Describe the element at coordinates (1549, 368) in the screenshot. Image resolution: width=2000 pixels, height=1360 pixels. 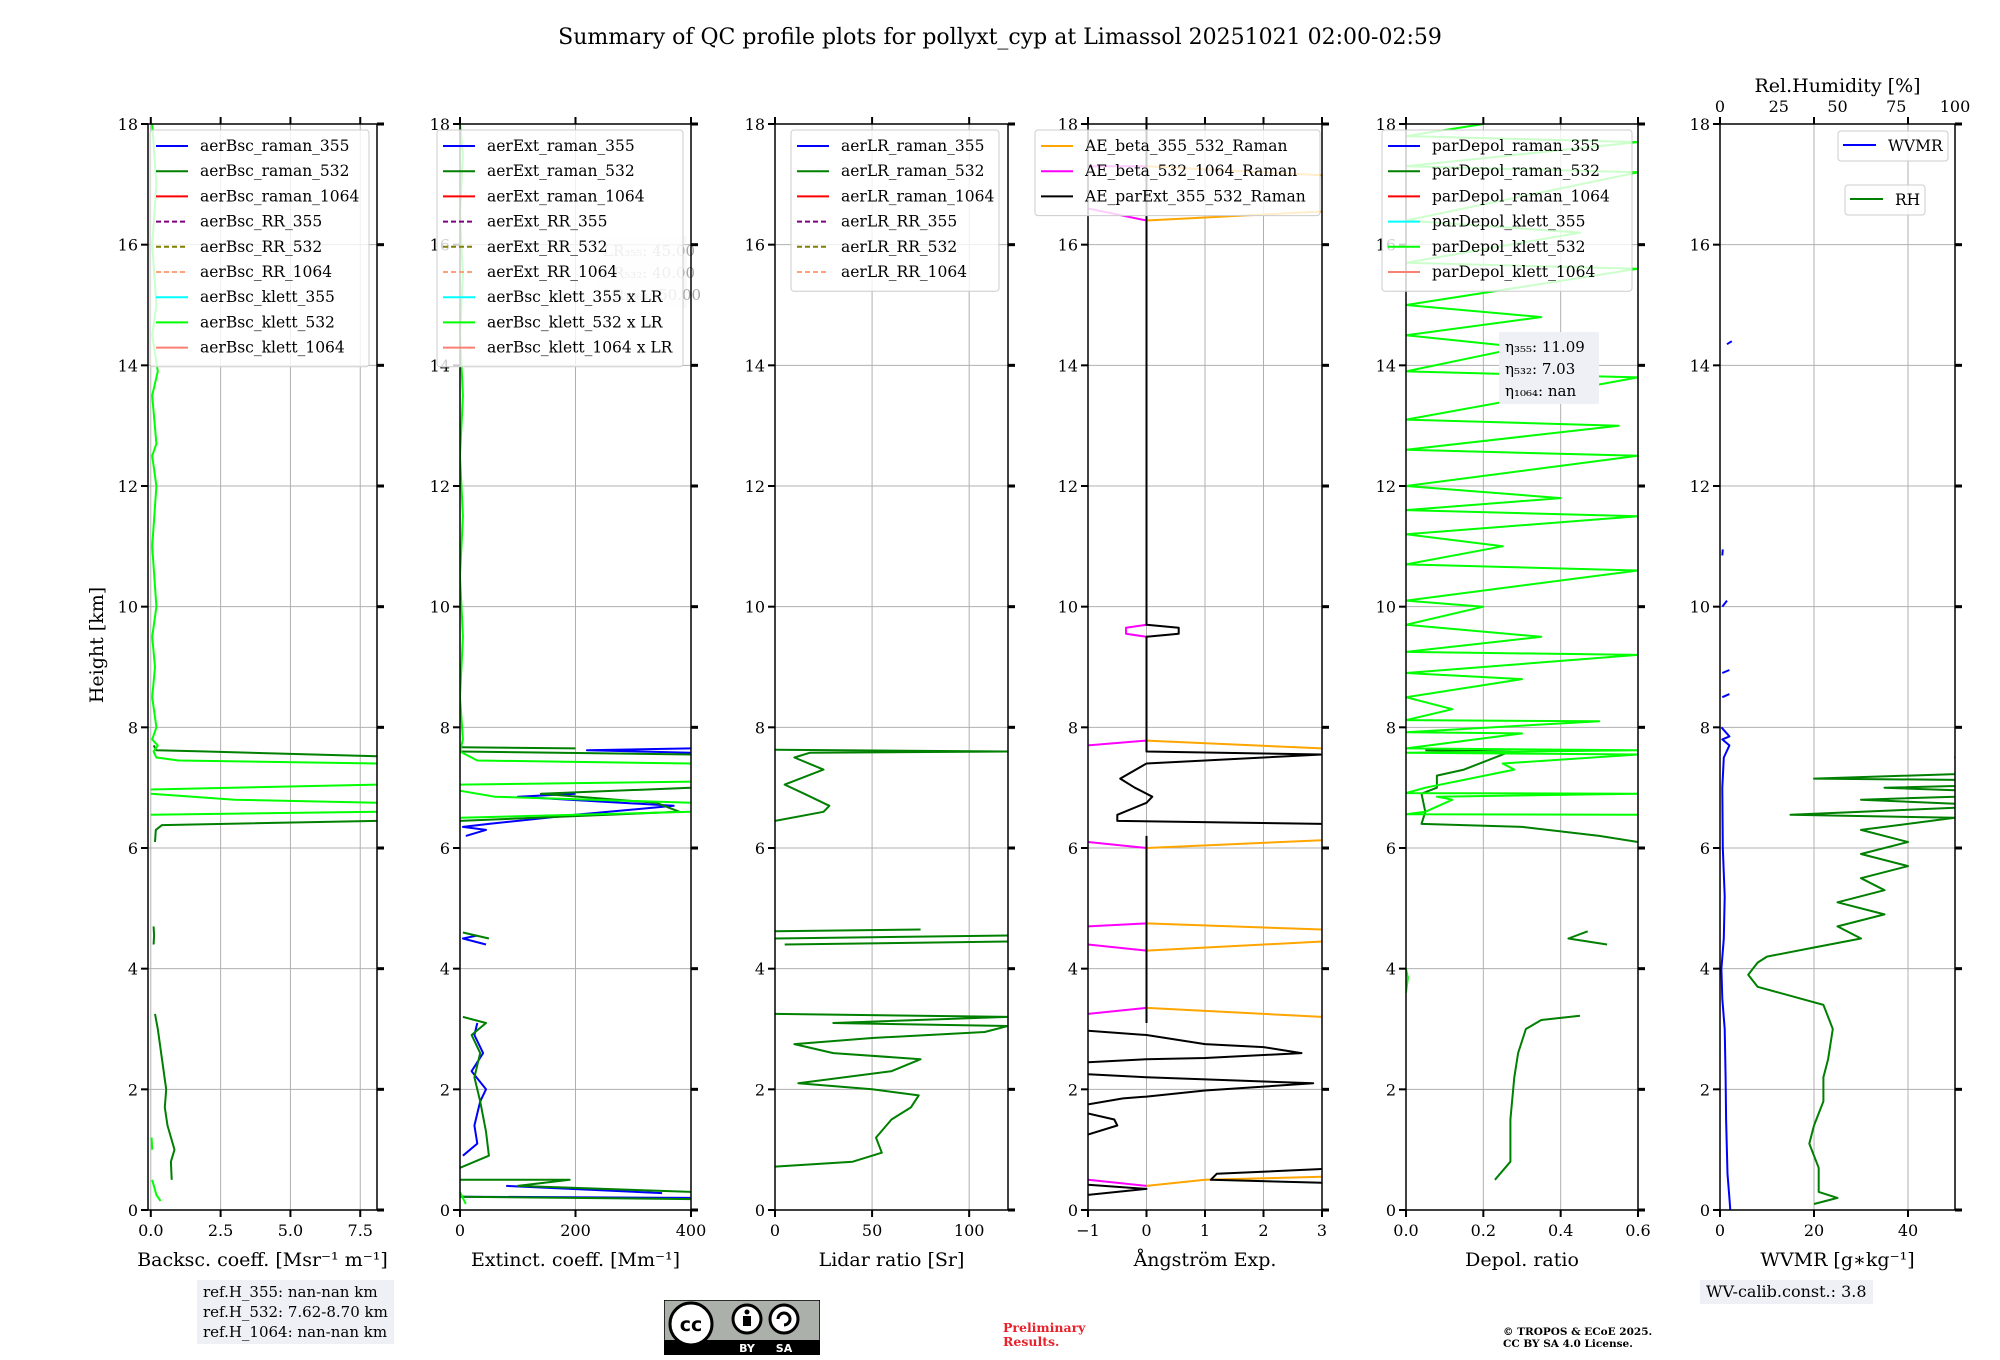
I see `annotation-box-depol: η₃₅₅: 11.09 η₅₃₂: 7.03 η₁₀₆₄: nan` at that location.